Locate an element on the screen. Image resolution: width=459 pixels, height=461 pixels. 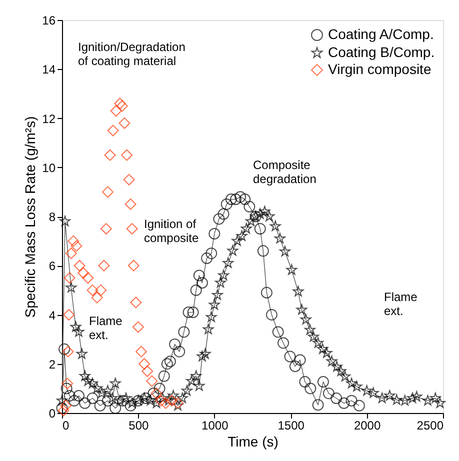
y-tick-label: 2 is located at coordinates (52, 364).